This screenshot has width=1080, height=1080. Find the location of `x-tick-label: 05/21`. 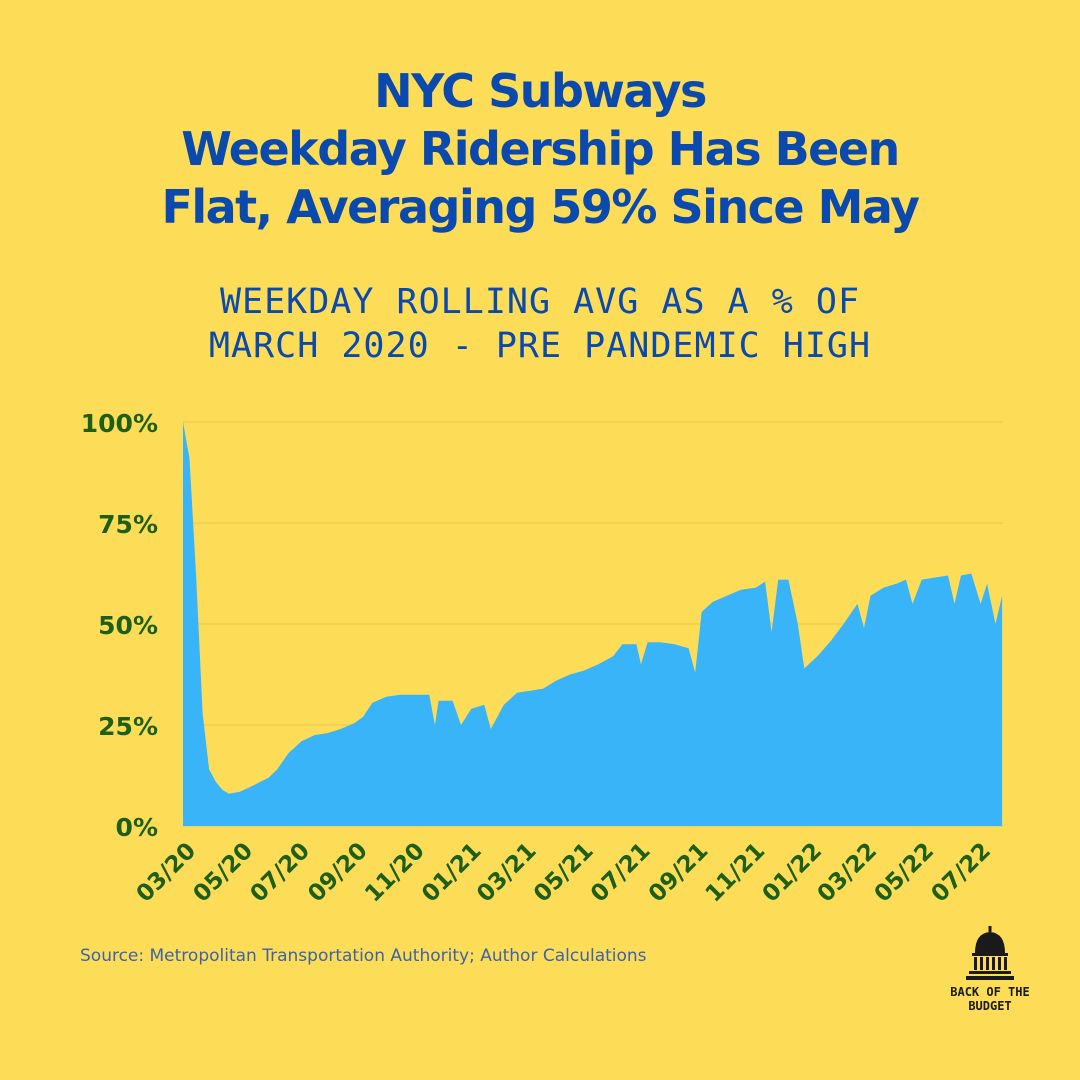

x-tick-label: 05/21 is located at coordinates (564, 873).